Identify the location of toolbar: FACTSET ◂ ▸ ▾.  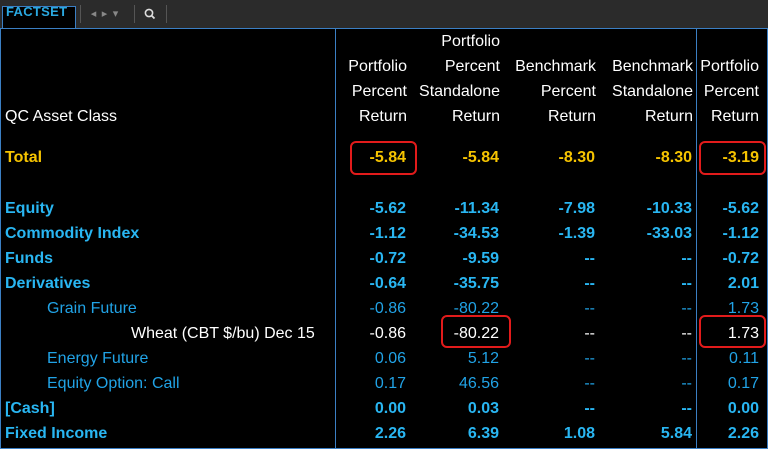
(384, 14).